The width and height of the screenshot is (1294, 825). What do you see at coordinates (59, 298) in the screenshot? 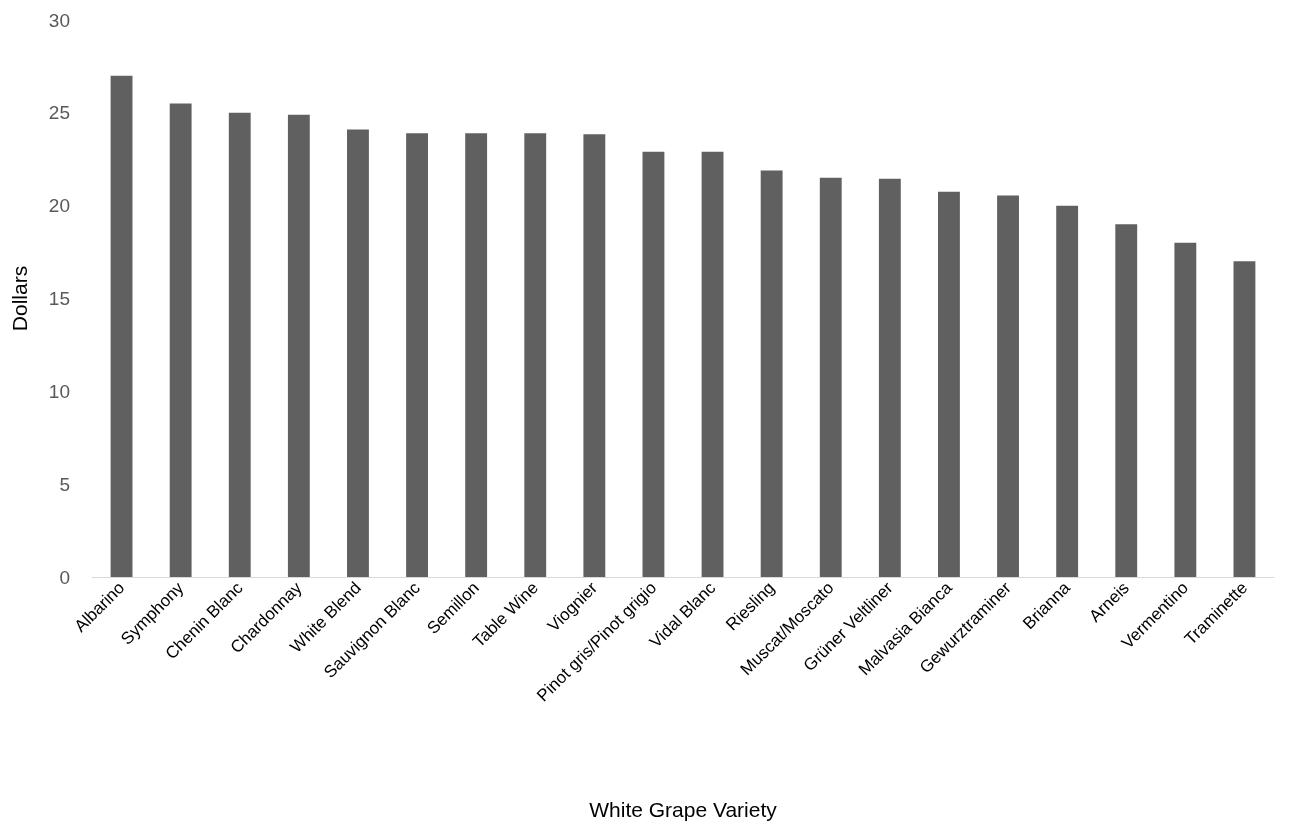
I see `y-tick-label: 15` at bounding box center [59, 298].